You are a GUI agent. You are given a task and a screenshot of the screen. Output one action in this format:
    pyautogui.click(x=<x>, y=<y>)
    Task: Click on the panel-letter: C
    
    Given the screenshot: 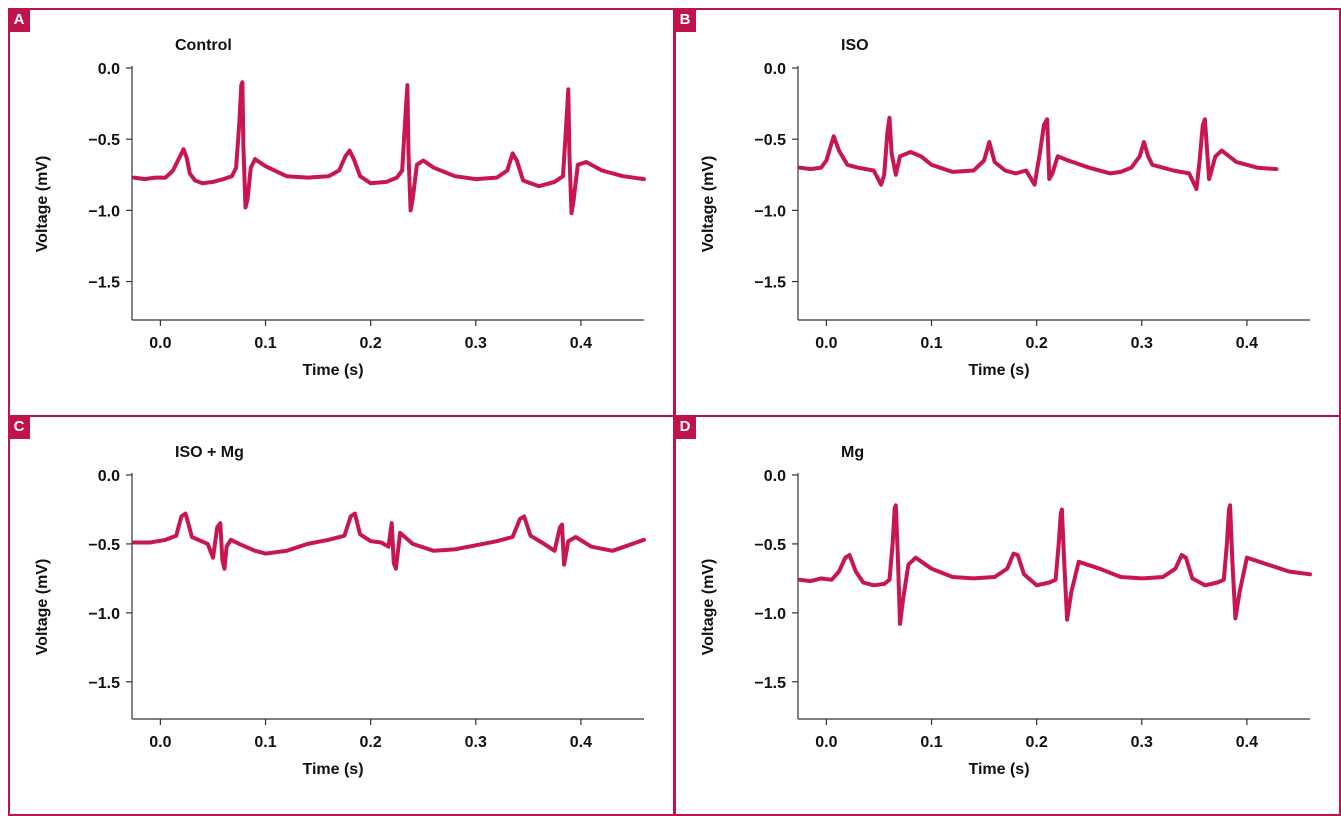 What is the action you would take?
    pyautogui.click(x=19, y=427)
    